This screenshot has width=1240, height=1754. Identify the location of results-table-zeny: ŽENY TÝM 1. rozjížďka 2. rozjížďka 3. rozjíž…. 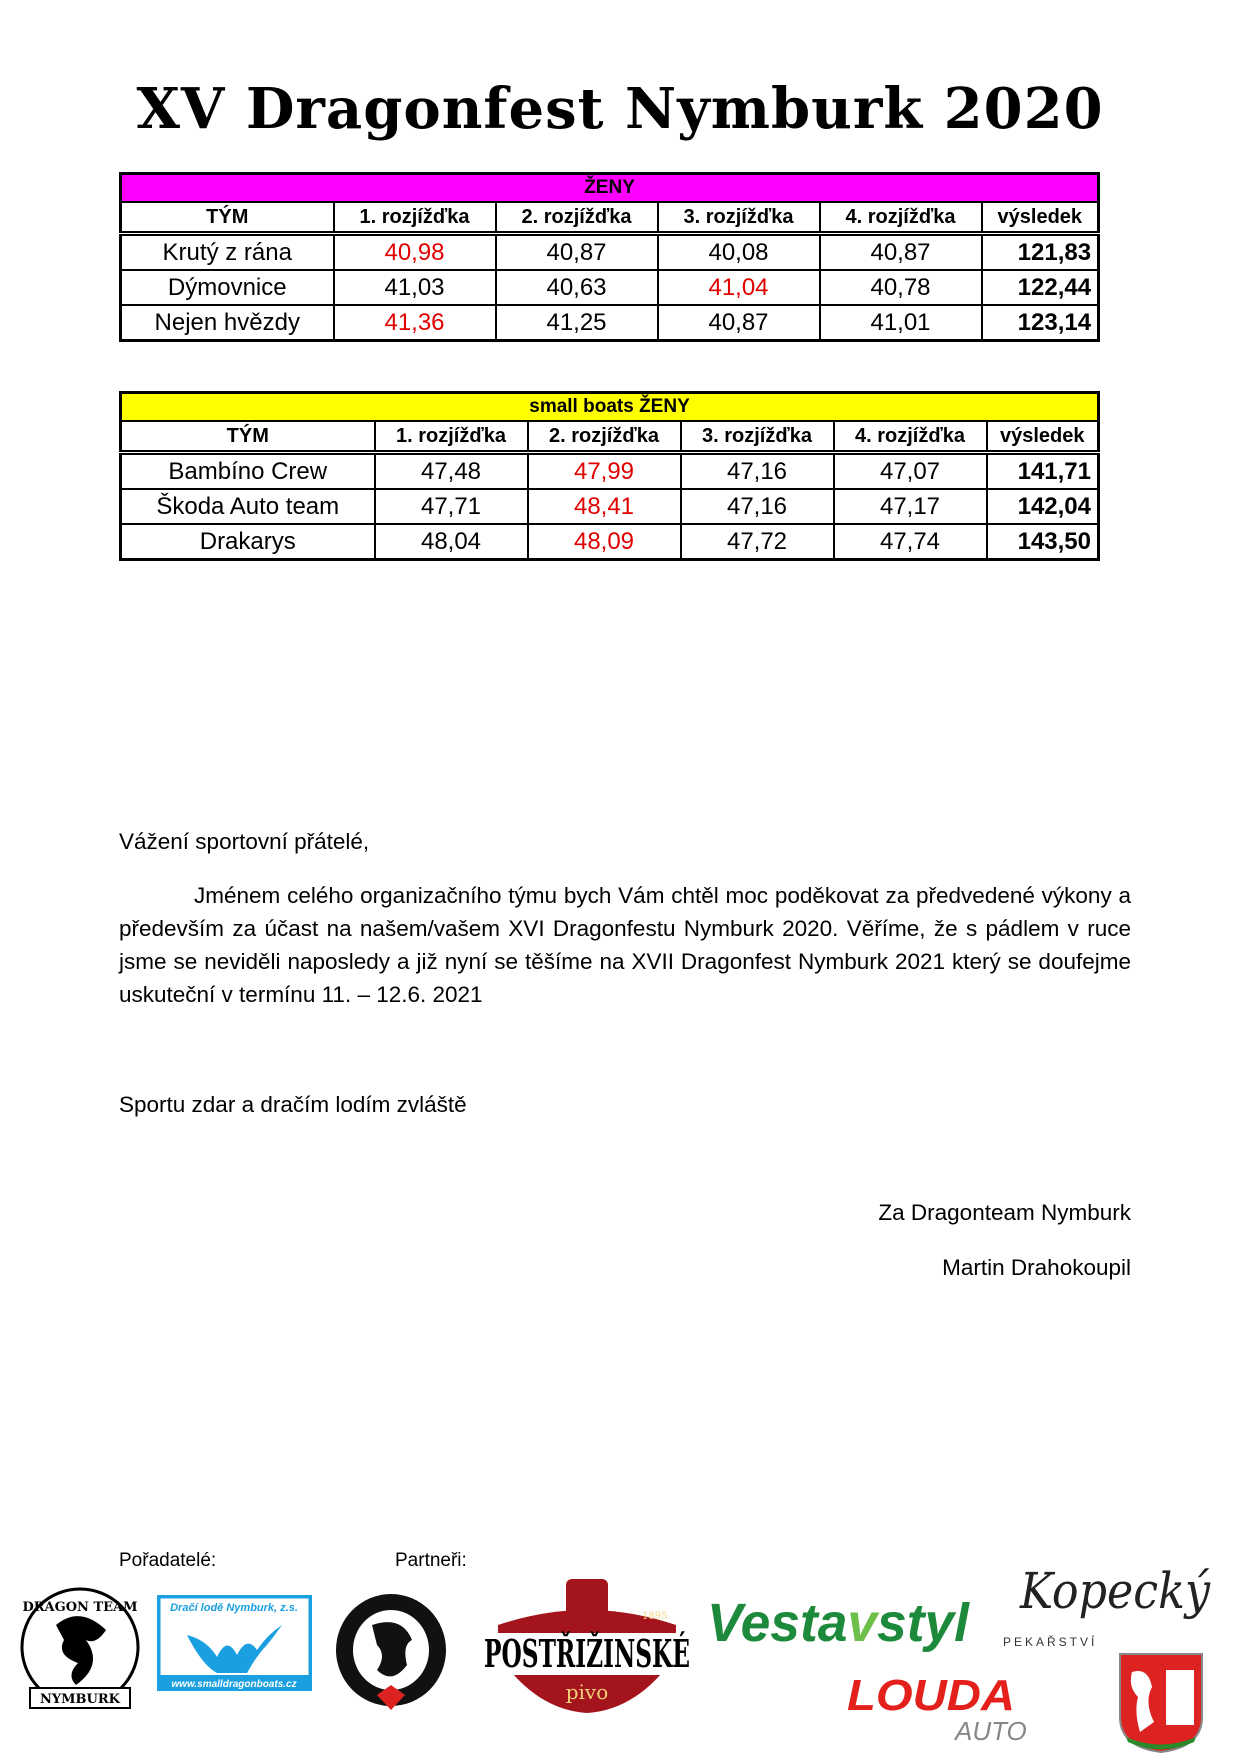
(610, 257).